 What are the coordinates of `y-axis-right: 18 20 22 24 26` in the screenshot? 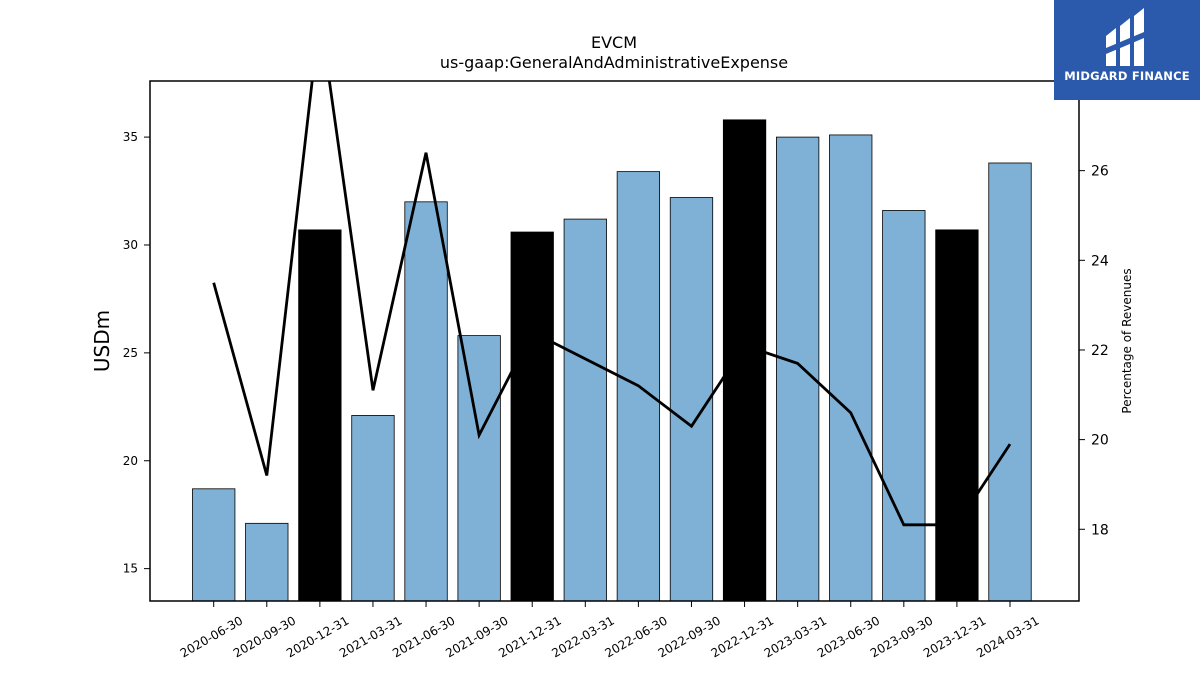 It's located at (1094, 351).